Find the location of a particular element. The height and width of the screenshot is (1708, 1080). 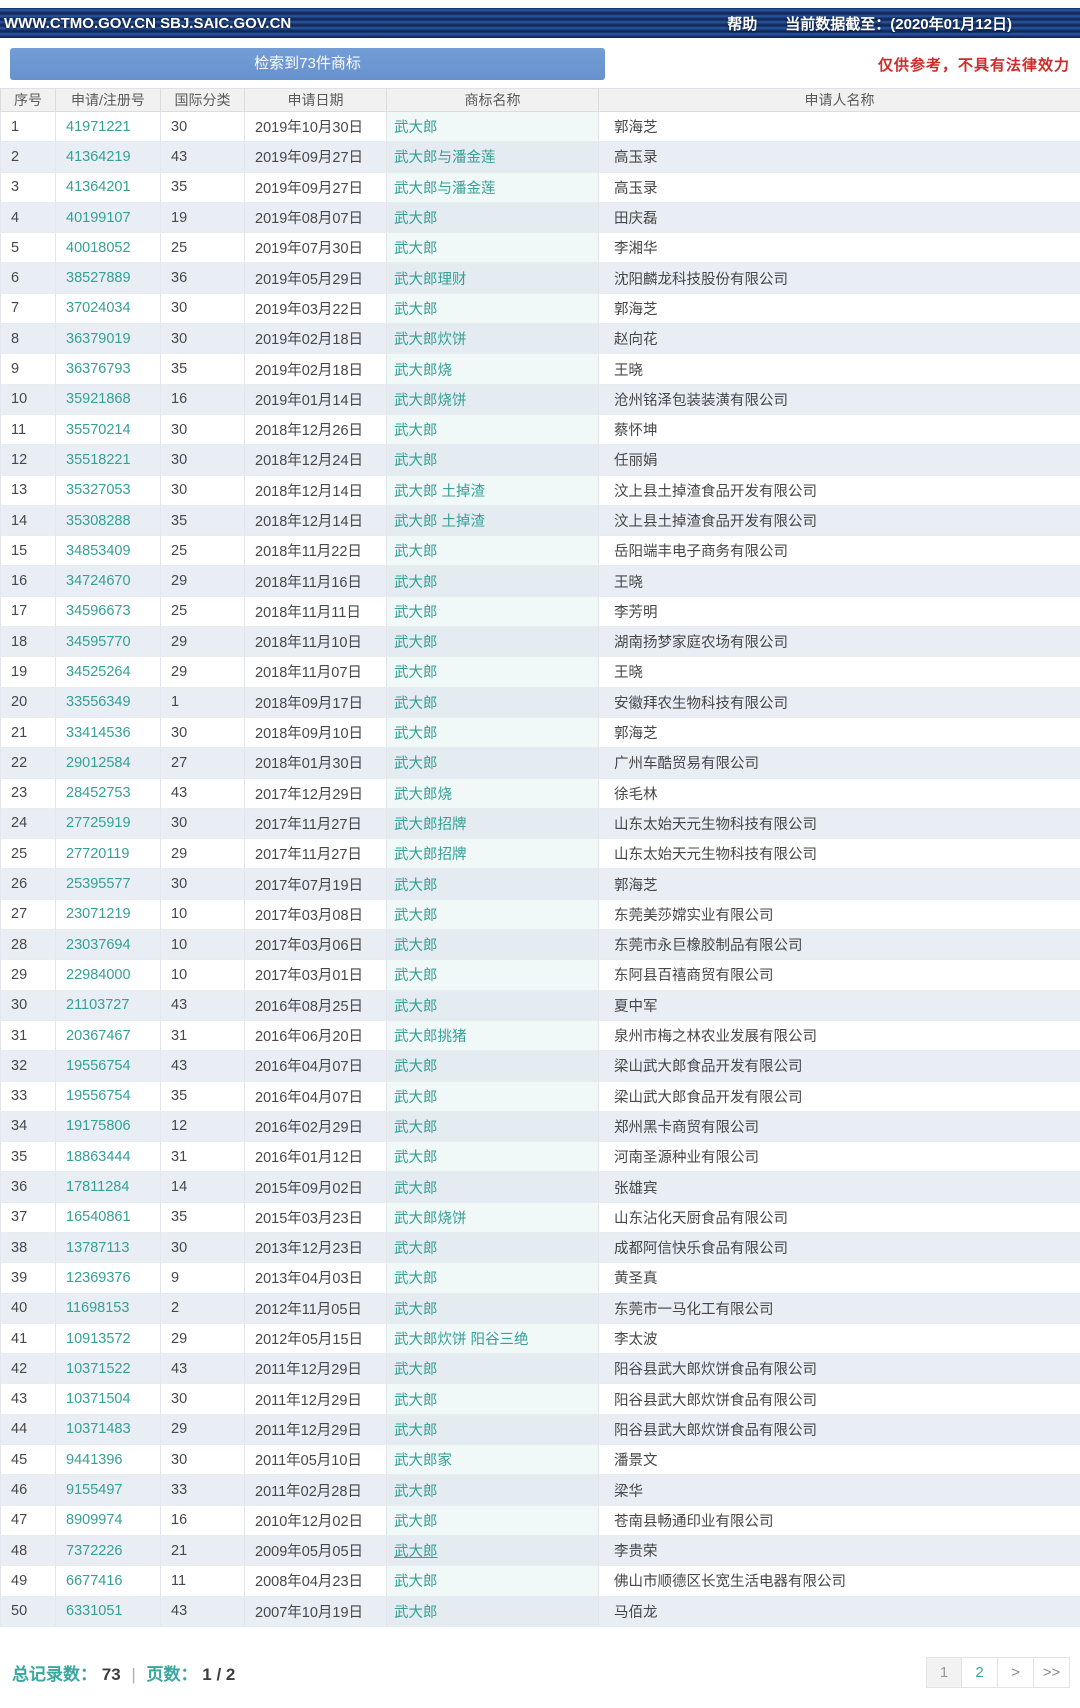

cell-reg-number: 34853409 is located at coordinates (108, 551).